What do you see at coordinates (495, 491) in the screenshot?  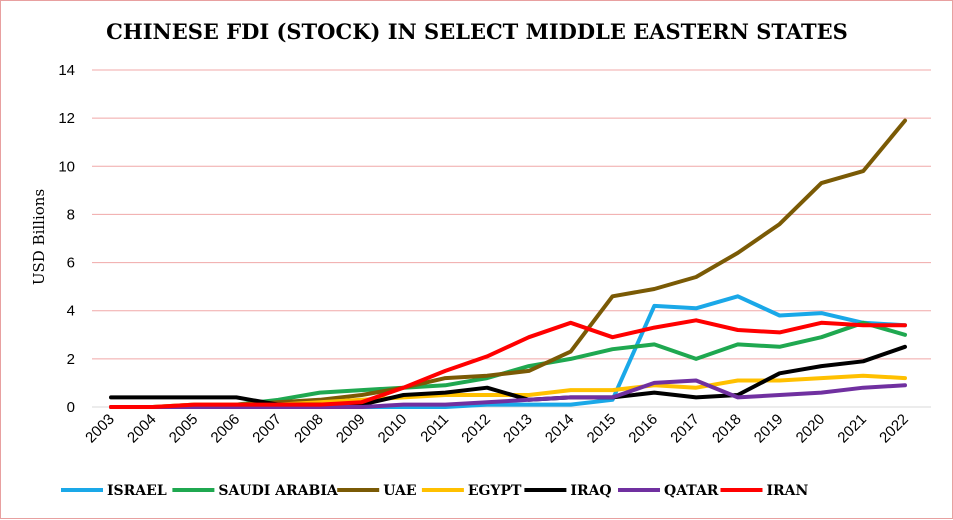 I see `legend-label: EGYPT` at bounding box center [495, 491].